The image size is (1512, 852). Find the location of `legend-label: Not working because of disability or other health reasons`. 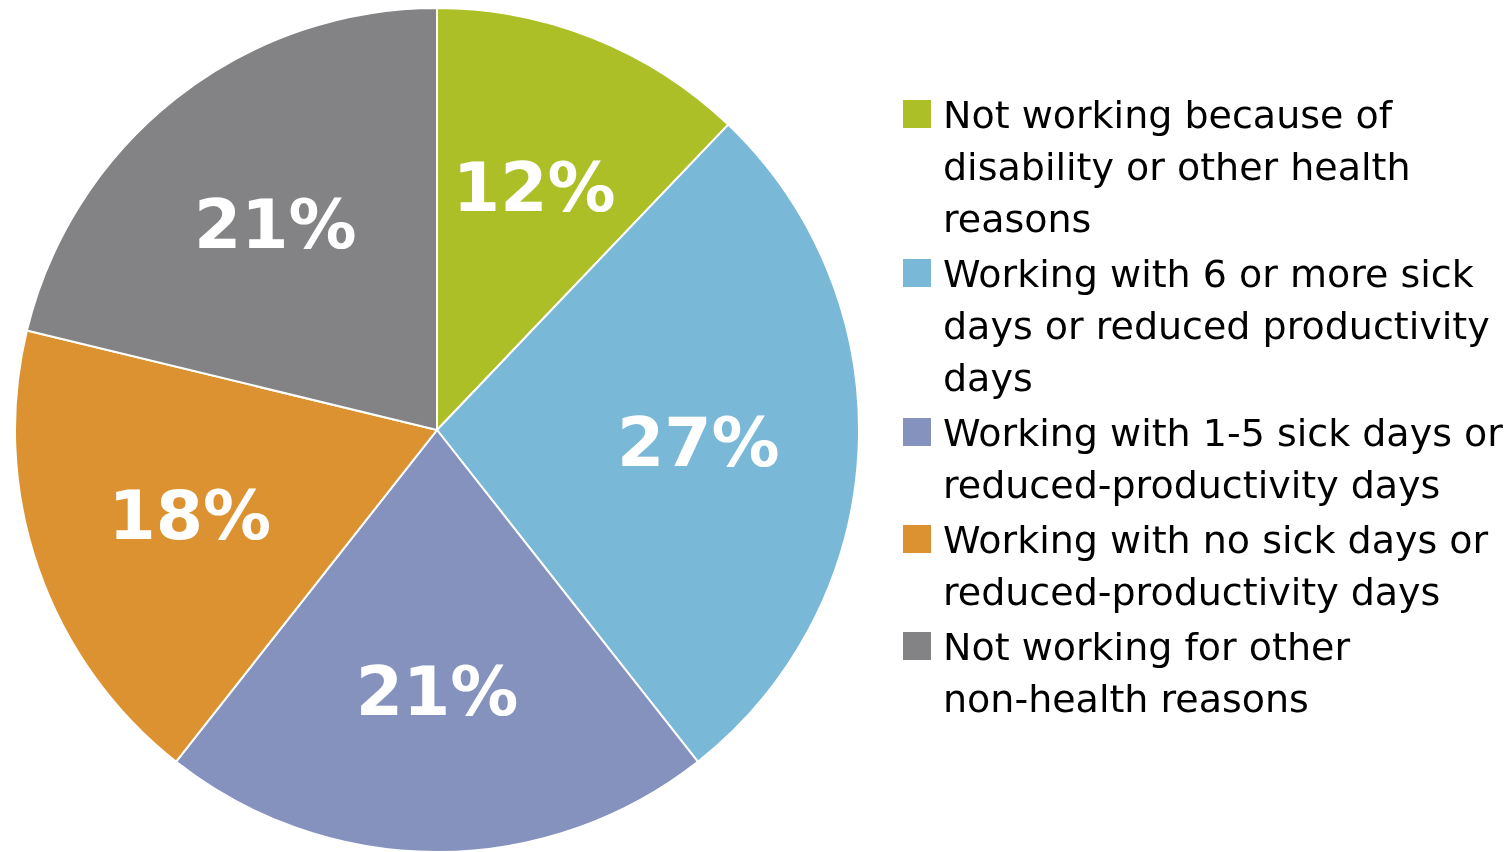

legend-label: Not working because of disability or other health reasons is located at coordinates (1177, 167).